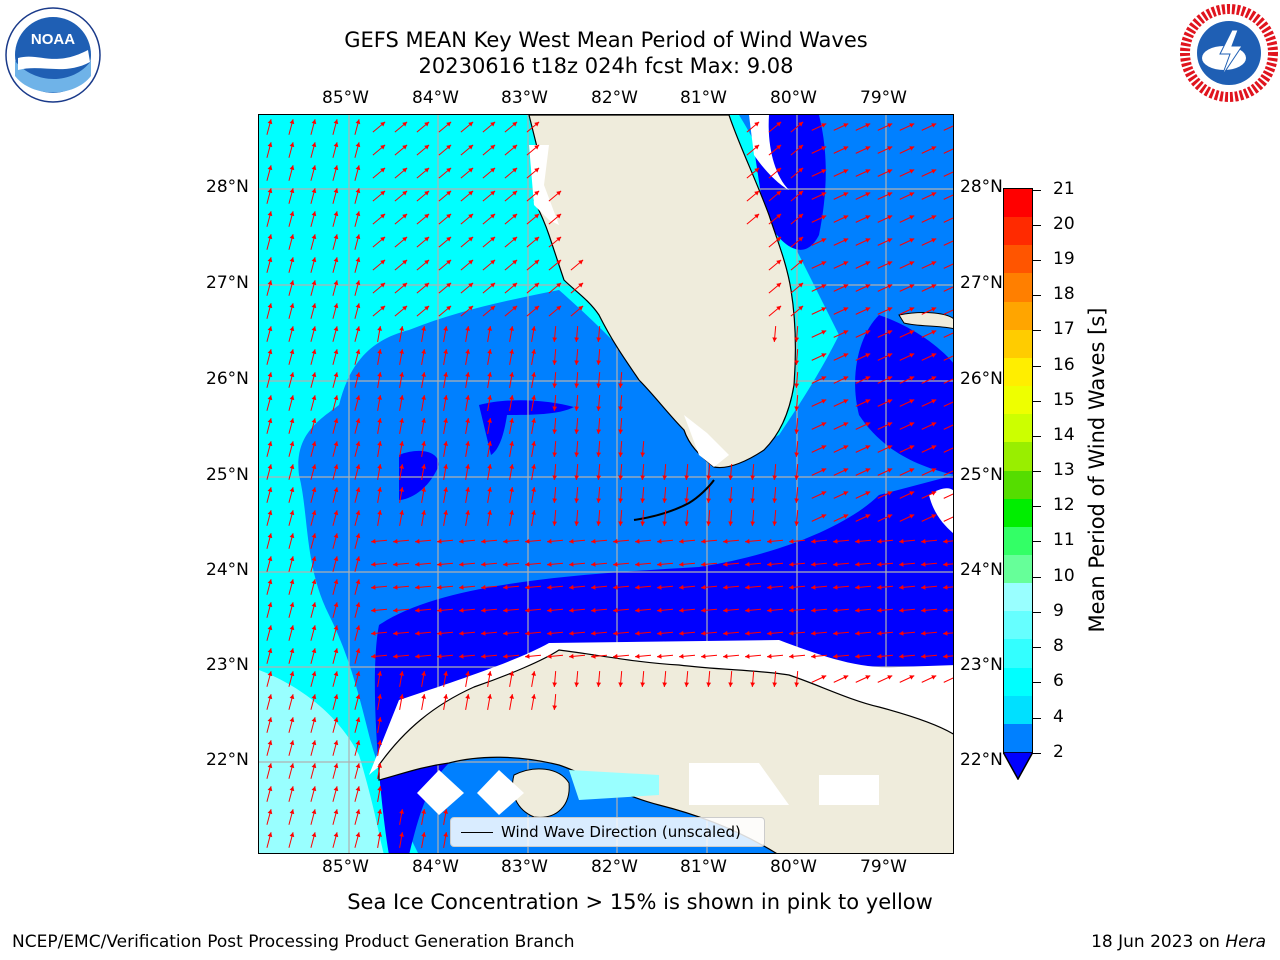 The height and width of the screenshot is (960, 1280). Describe the element at coordinates (1018, 766) in the screenshot. I see `colorbar-extend-triangle` at that location.